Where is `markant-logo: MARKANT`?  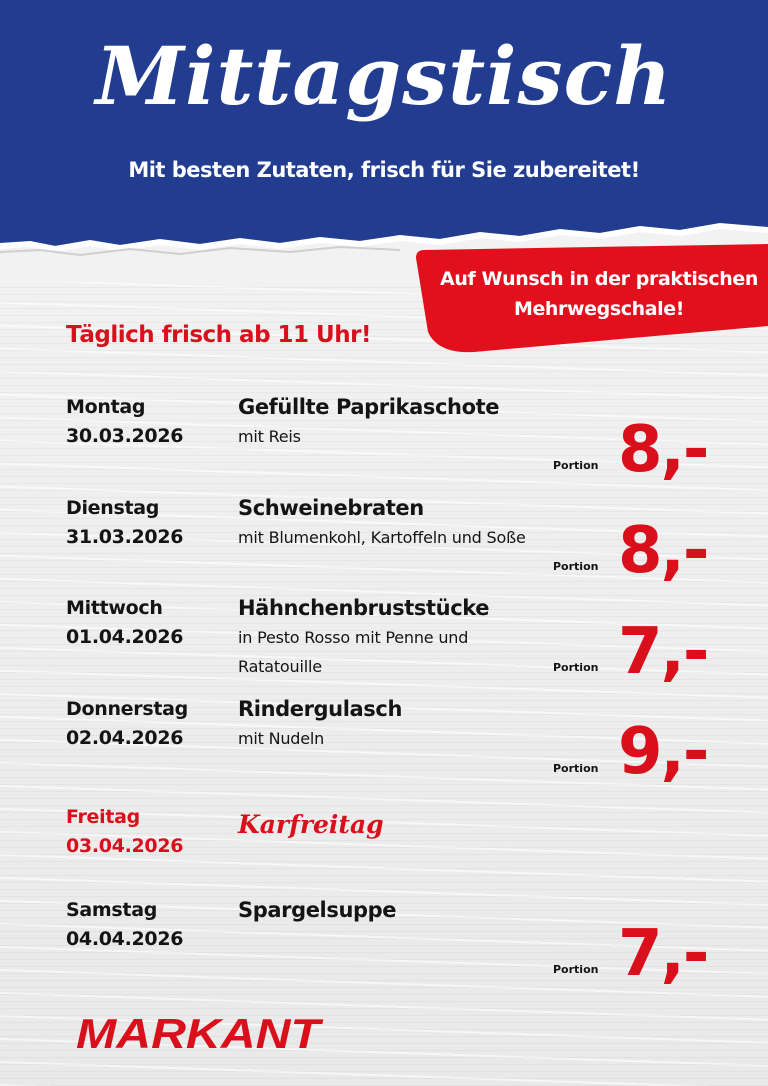 markant-logo: MARKANT is located at coordinates (200, 1032).